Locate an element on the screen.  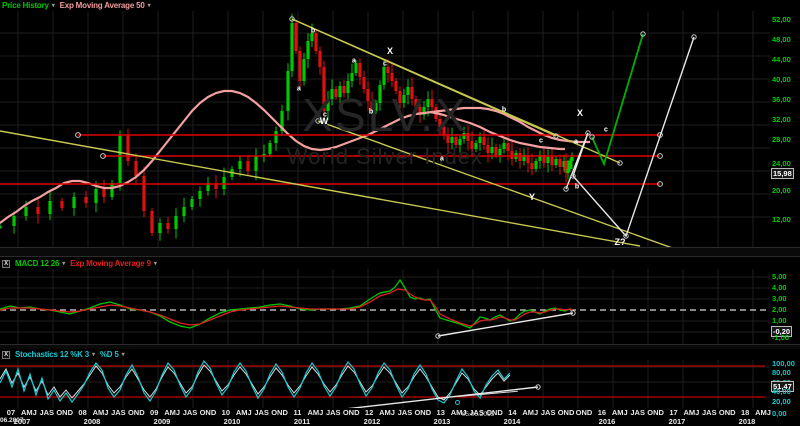
axis-tick: 52,00 is located at coordinates (781, 19).